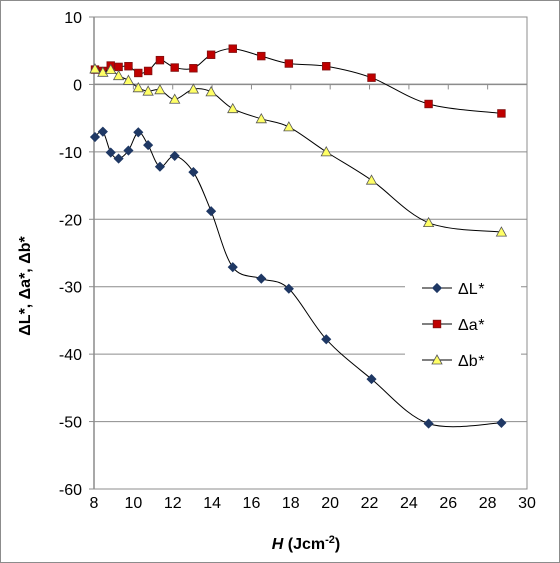 This screenshot has height=563, width=560. Describe the element at coordinates (212, 503) in the screenshot. I see `x-tick-label-14: 14` at that location.